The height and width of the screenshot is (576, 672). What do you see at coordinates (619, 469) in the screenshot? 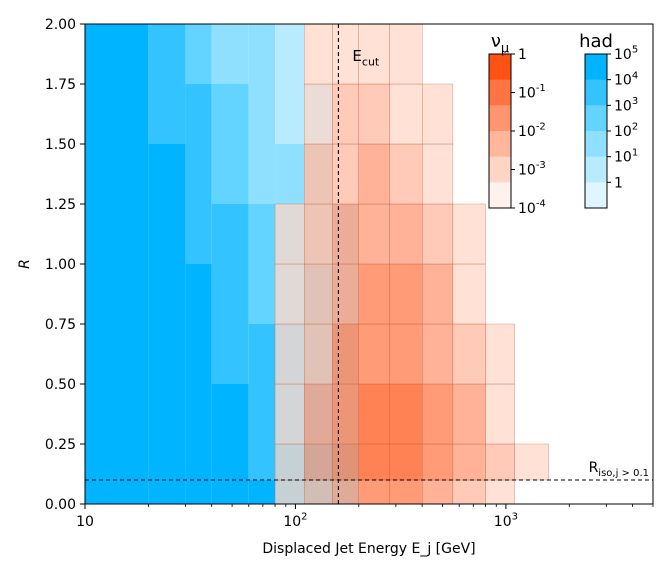
I see `isolation-cut-label: Riso,j > 0.1` at bounding box center [619, 469].